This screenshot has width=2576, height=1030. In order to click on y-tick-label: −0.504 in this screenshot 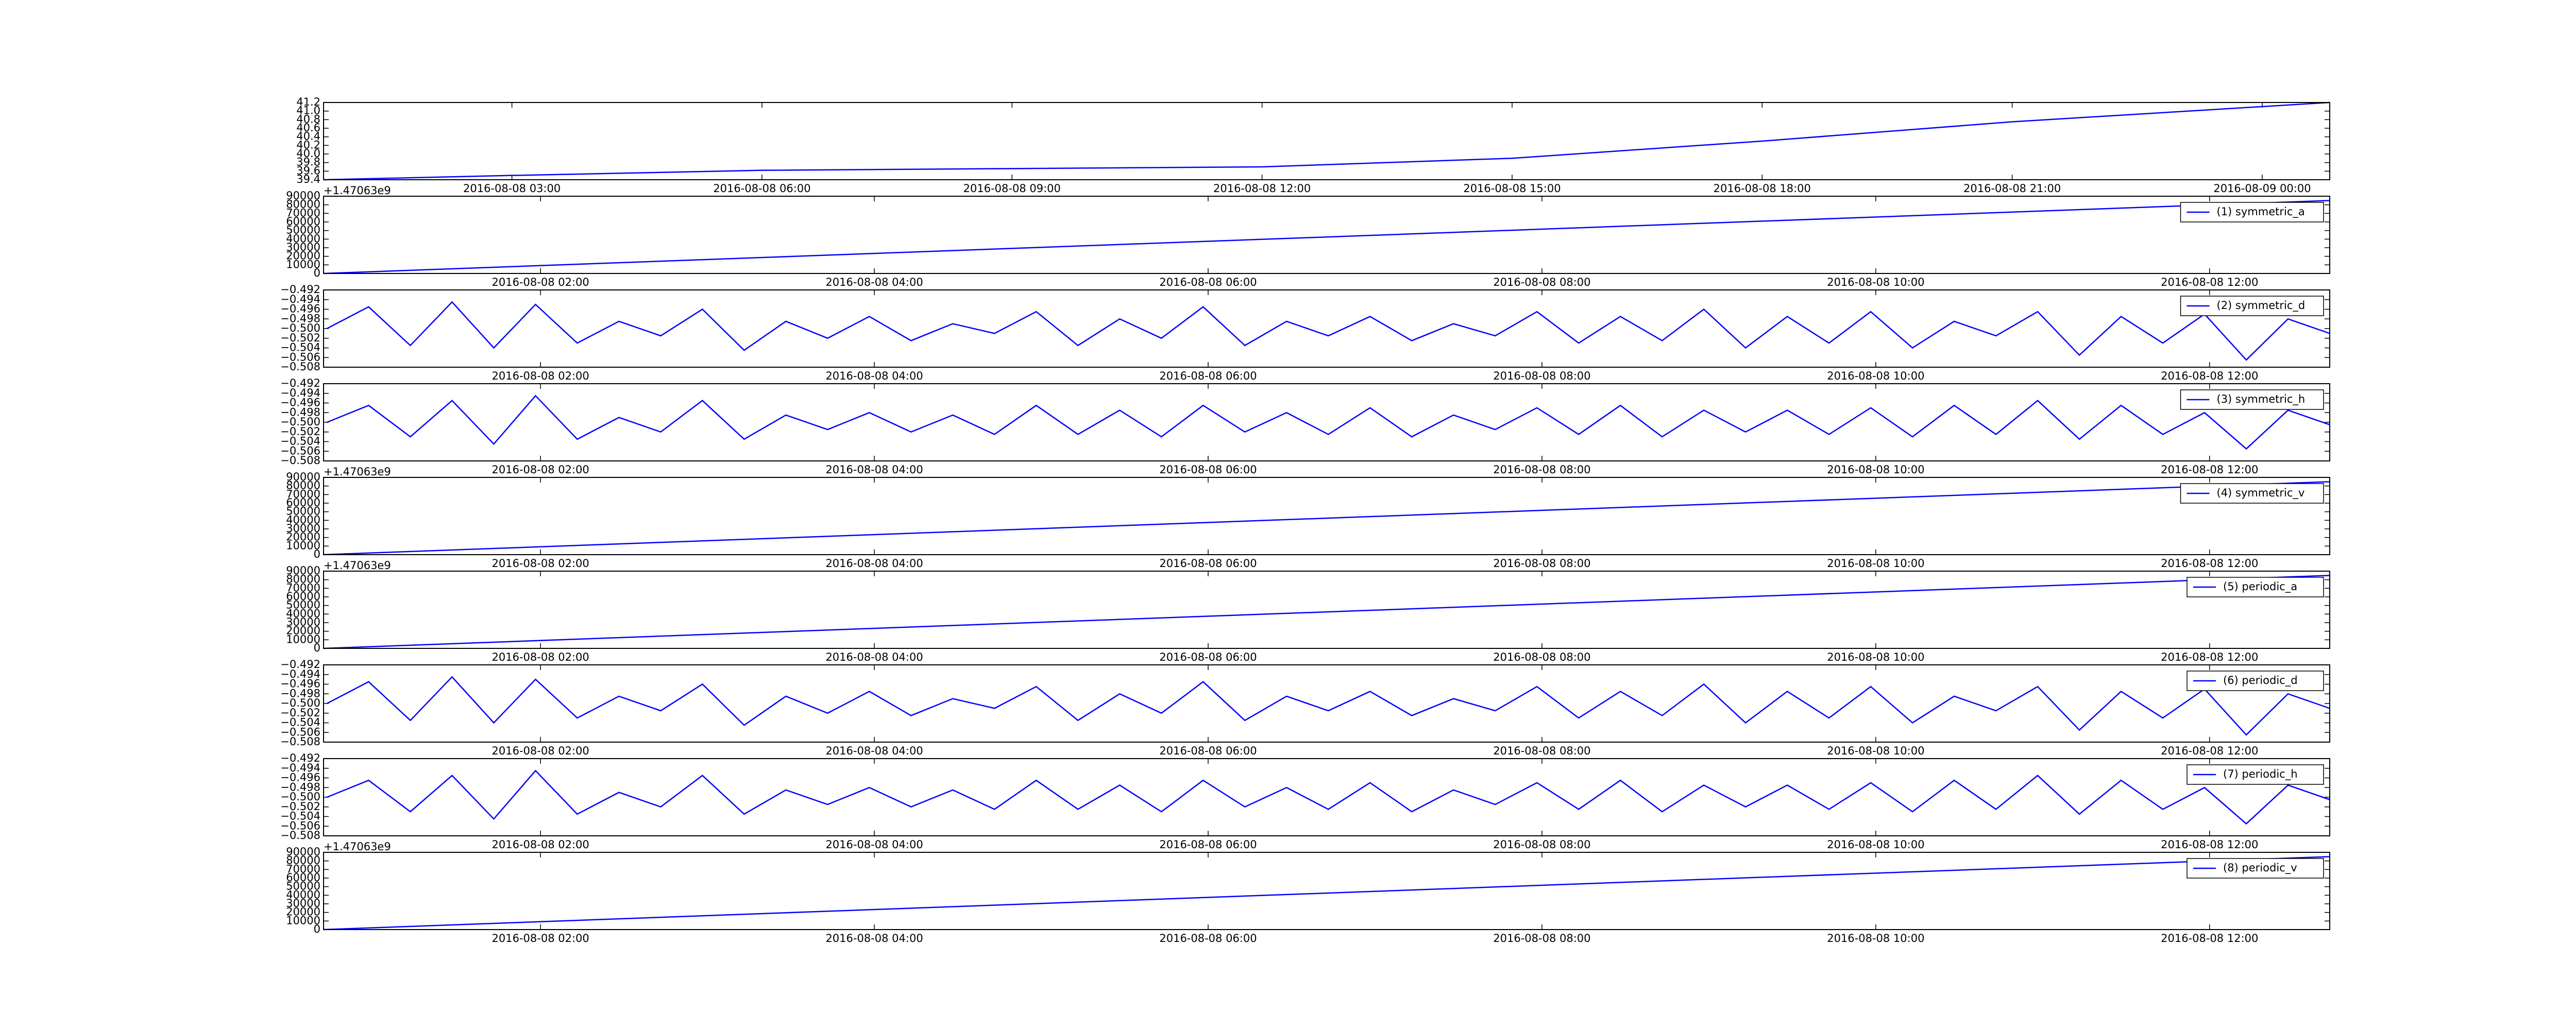, I will do `click(300, 816)`.